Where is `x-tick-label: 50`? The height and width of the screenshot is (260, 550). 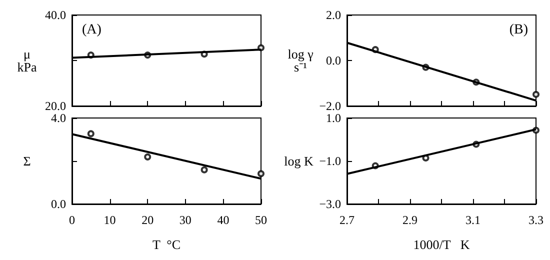 x-tick-label: 50 is located at coordinates (261, 220).